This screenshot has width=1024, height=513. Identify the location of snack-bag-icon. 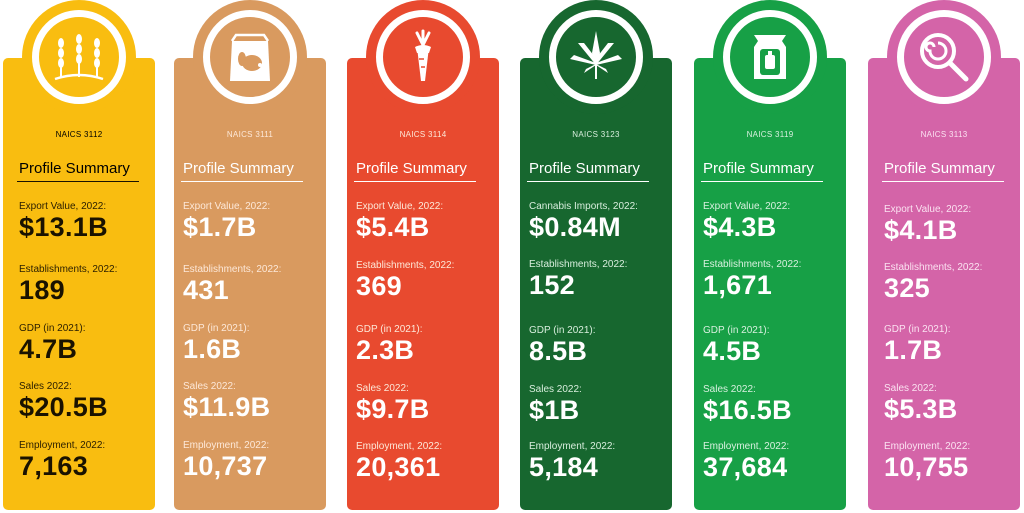
(770, 57).